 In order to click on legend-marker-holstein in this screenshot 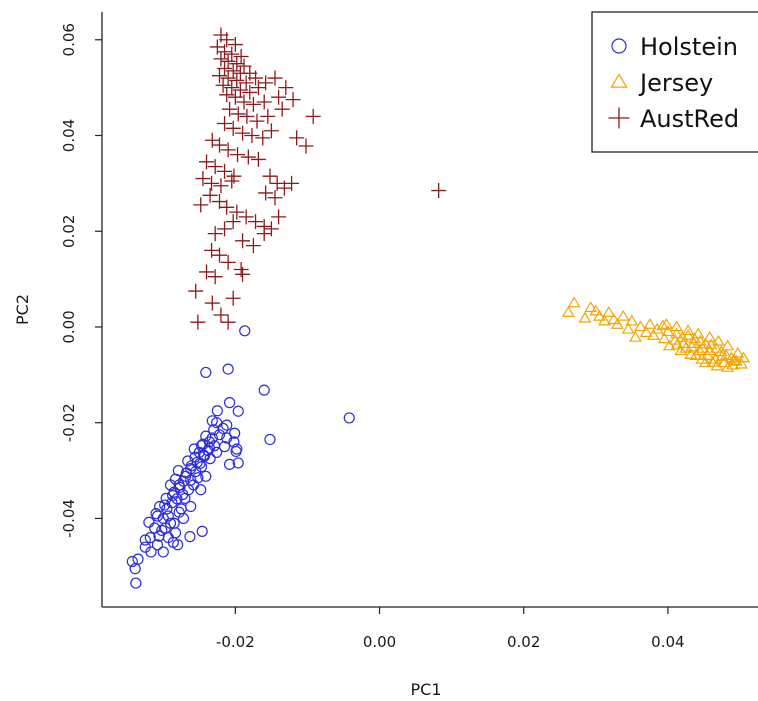, I will do `click(619, 46)`.